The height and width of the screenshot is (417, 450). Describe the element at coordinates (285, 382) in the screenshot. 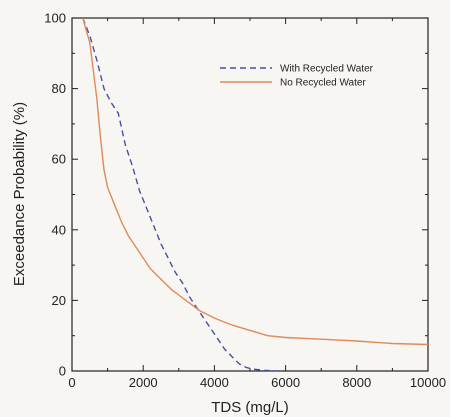

I see `x-tick-label: 6000` at that location.